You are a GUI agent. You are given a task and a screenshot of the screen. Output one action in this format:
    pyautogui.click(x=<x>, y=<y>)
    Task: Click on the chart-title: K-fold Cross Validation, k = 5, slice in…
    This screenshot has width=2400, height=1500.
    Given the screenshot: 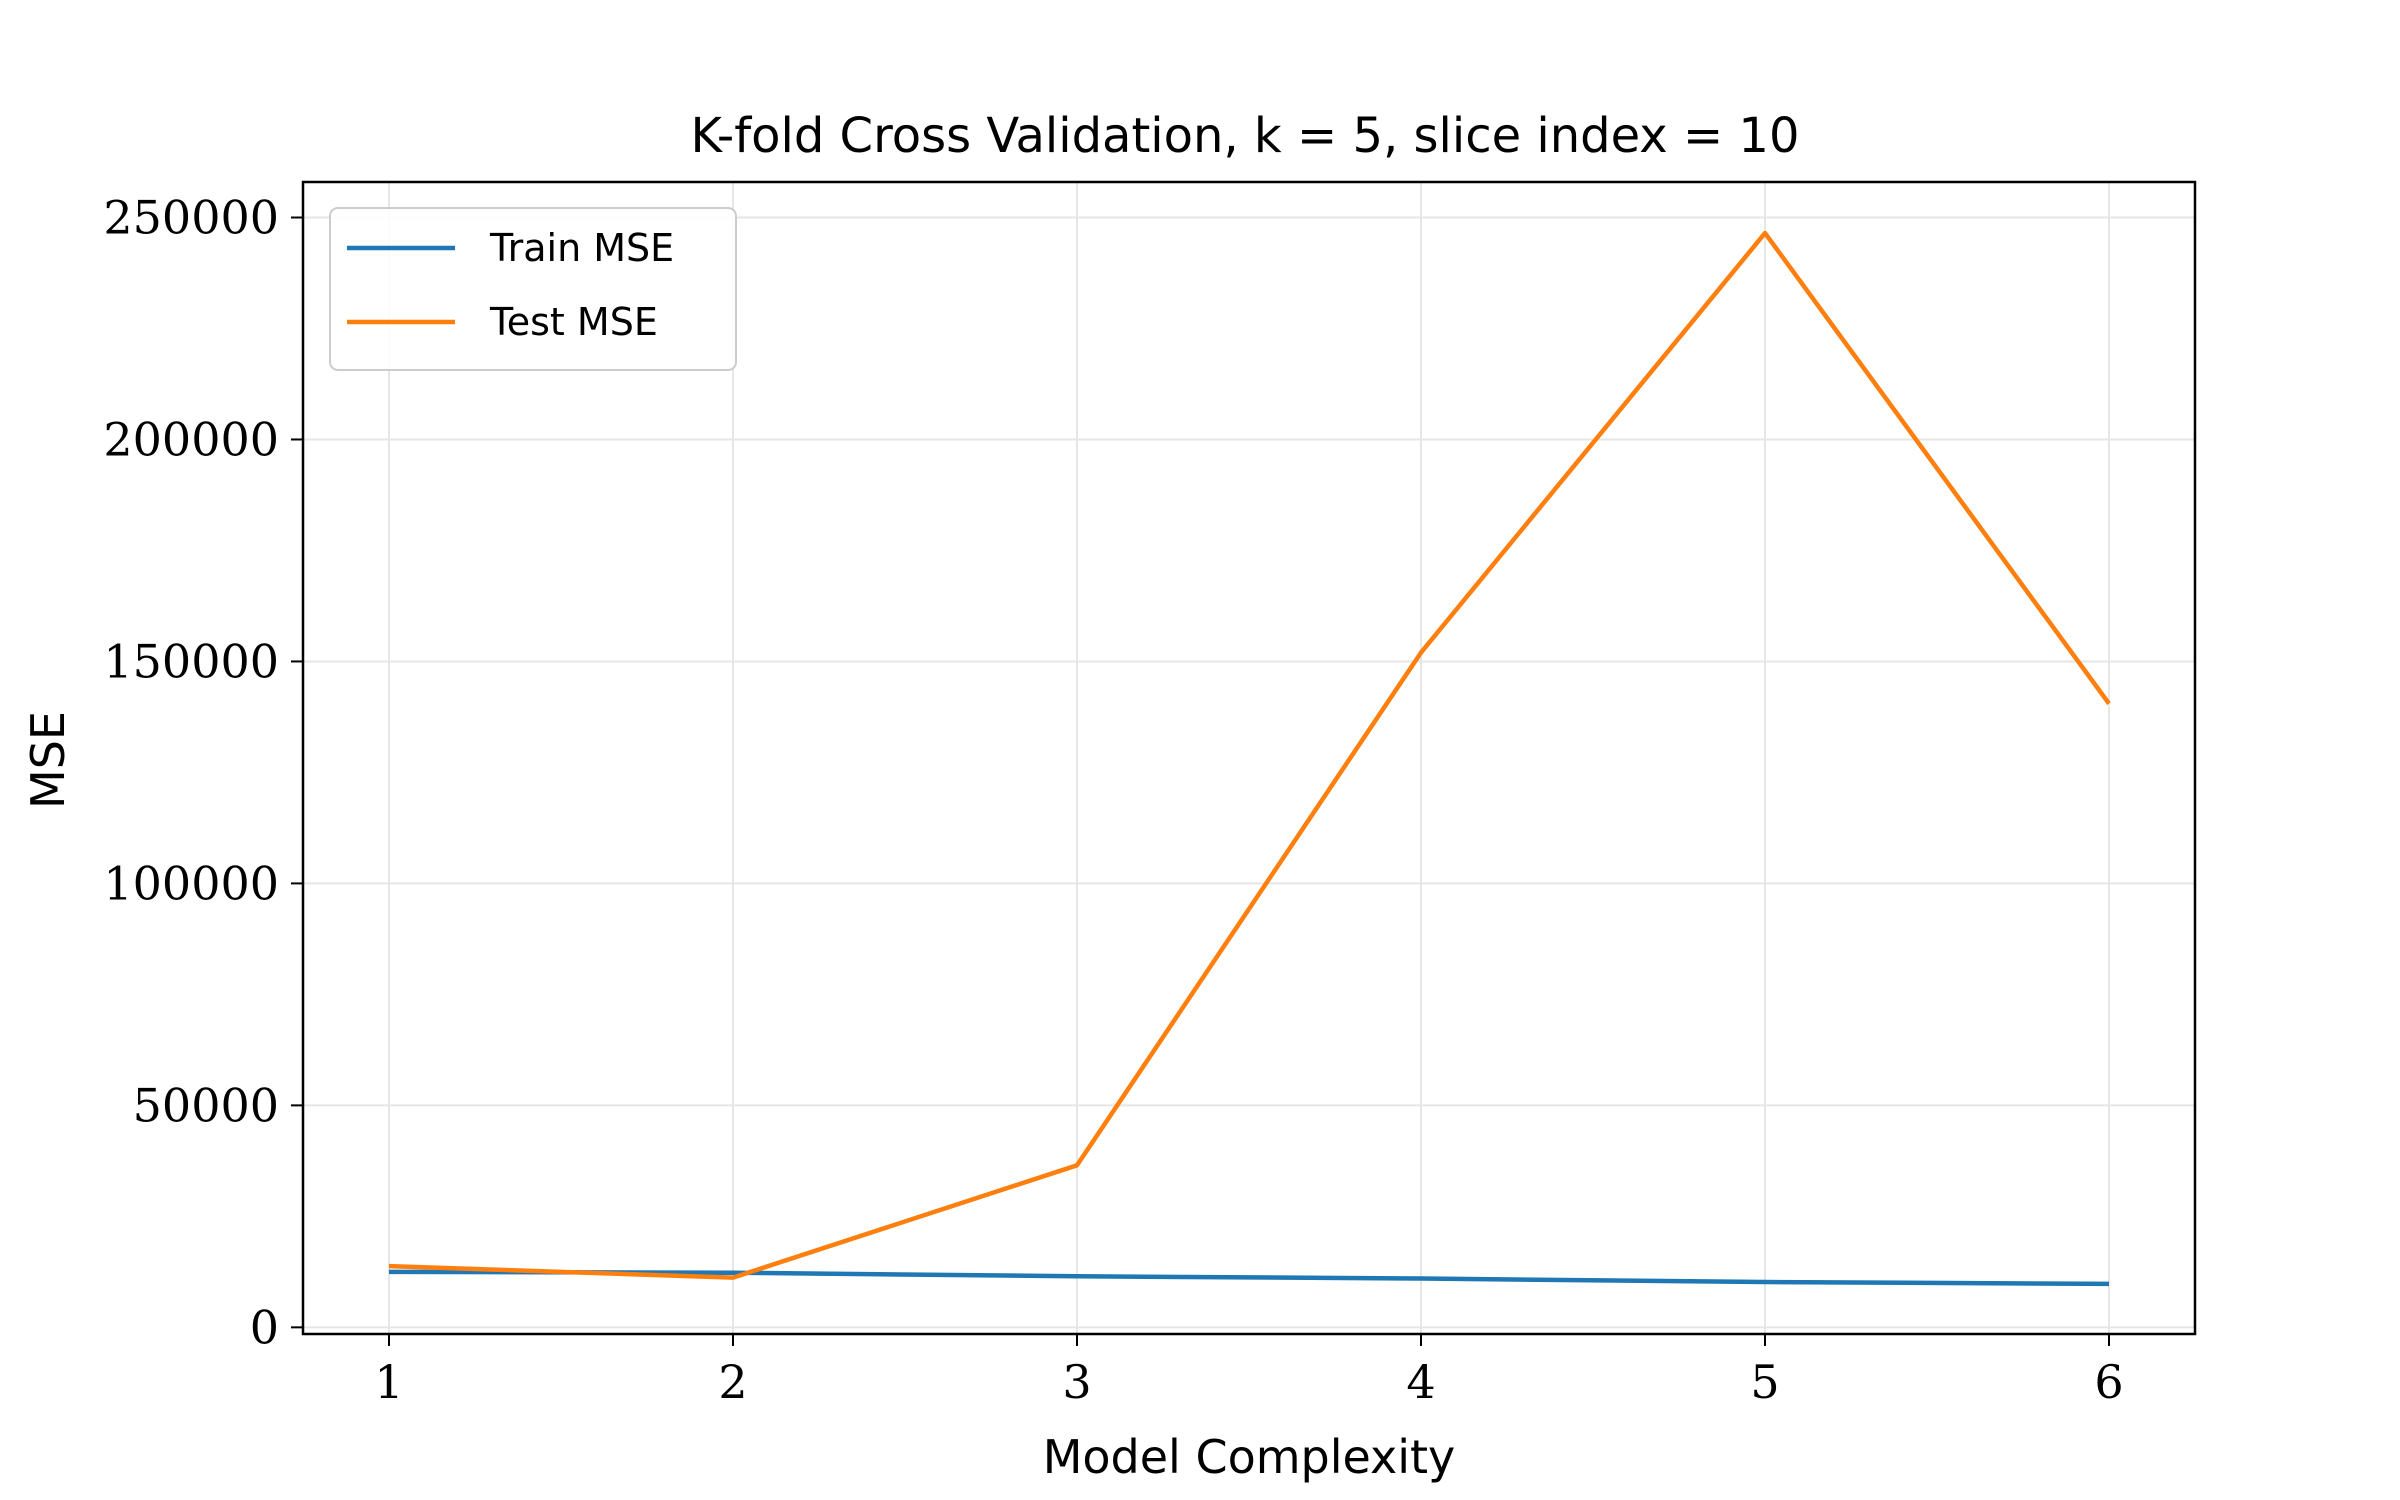 What is the action you would take?
    pyautogui.click(x=1244, y=136)
    